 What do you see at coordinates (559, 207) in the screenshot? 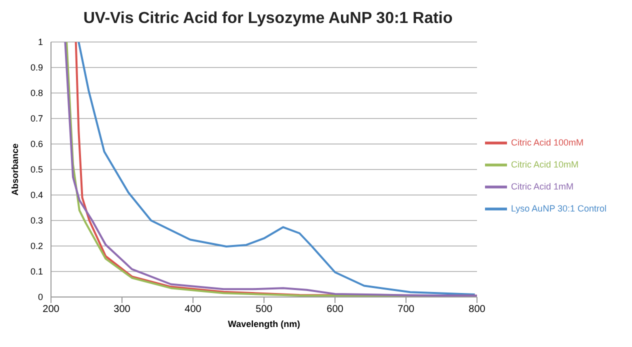
I see `legend-label: Lyso AuNP 30:1 Control` at bounding box center [559, 207].